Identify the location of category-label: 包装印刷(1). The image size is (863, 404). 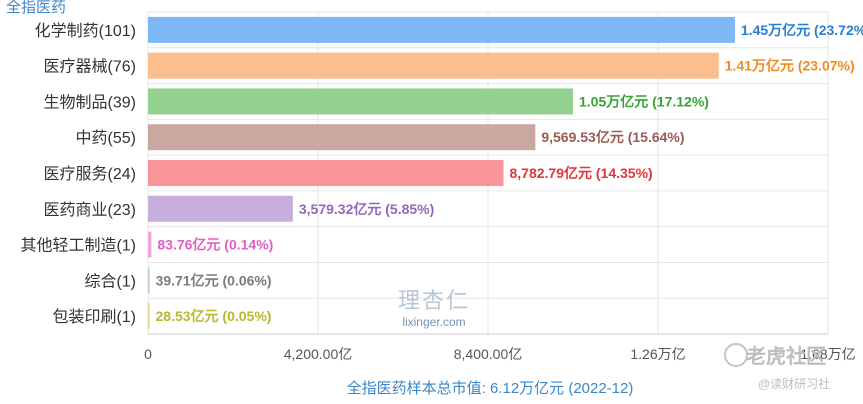
(94, 317).